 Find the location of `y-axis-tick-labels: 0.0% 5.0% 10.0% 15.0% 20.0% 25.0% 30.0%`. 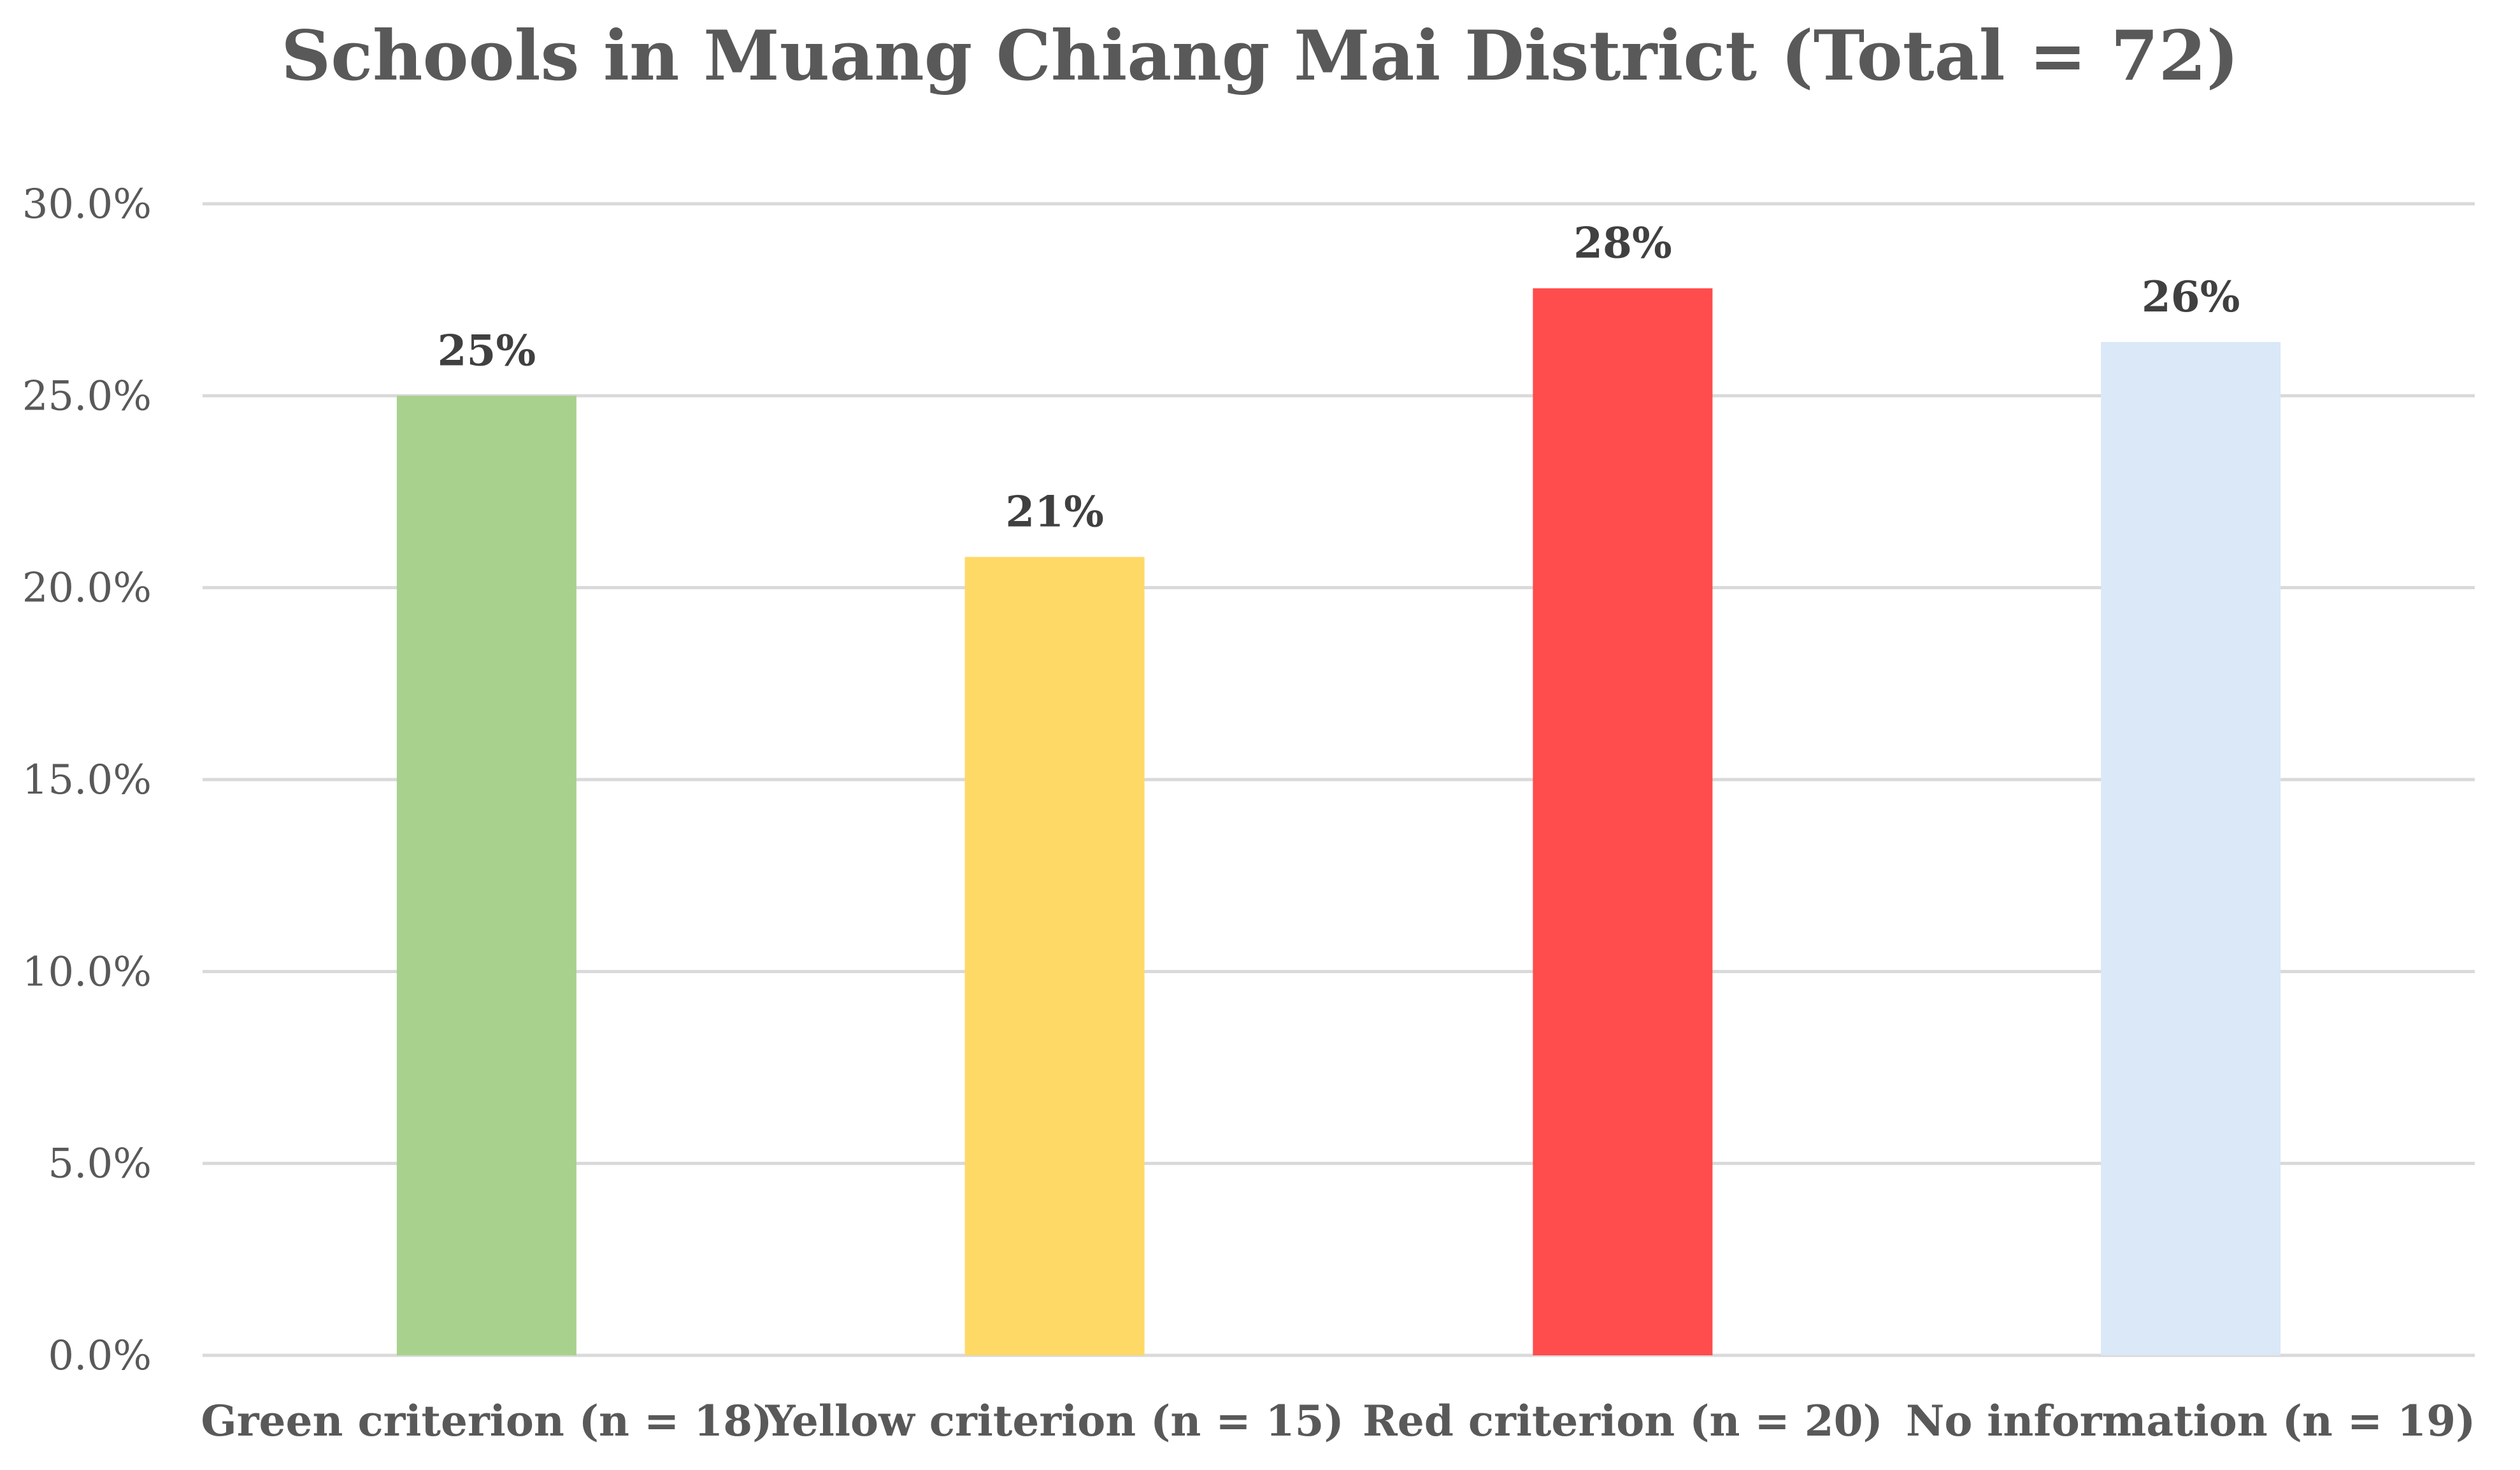

y-axis-tick-labels: 0.0% 5.0% 10.0% 15.0% 20.0% 25.0% 30.0% is located at coordinates (87, 780).